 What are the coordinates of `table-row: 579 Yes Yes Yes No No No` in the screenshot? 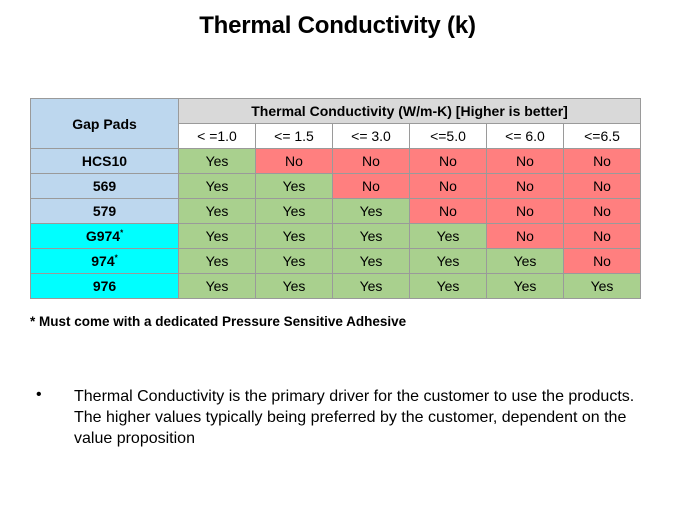 It's located at (336, 211).